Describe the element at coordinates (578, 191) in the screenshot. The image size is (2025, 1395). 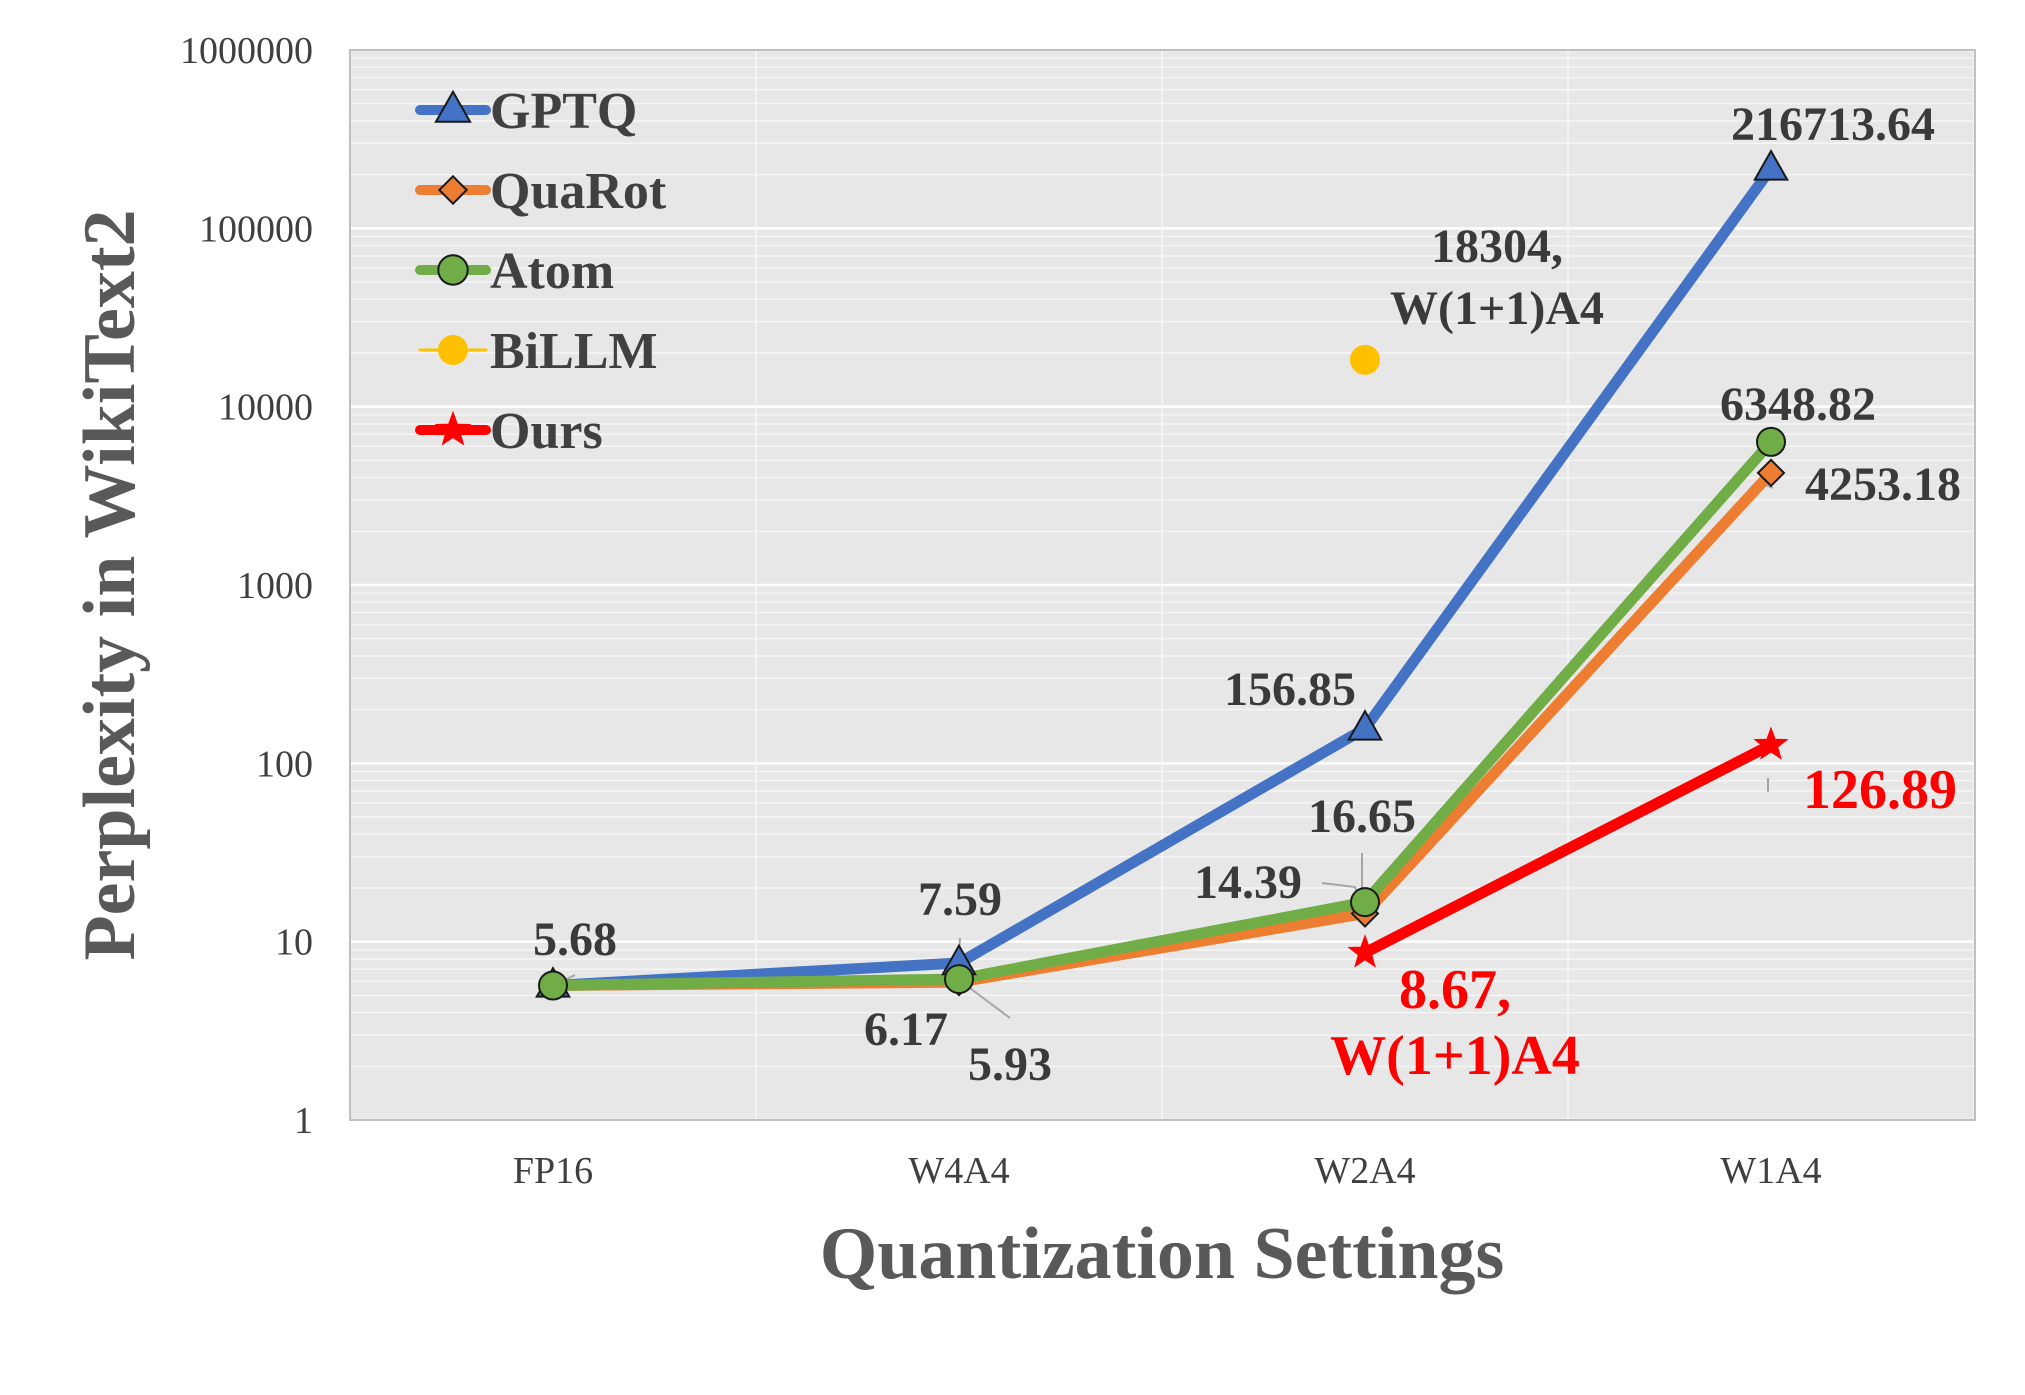
I see `legend-label: QuaRot` at that location.